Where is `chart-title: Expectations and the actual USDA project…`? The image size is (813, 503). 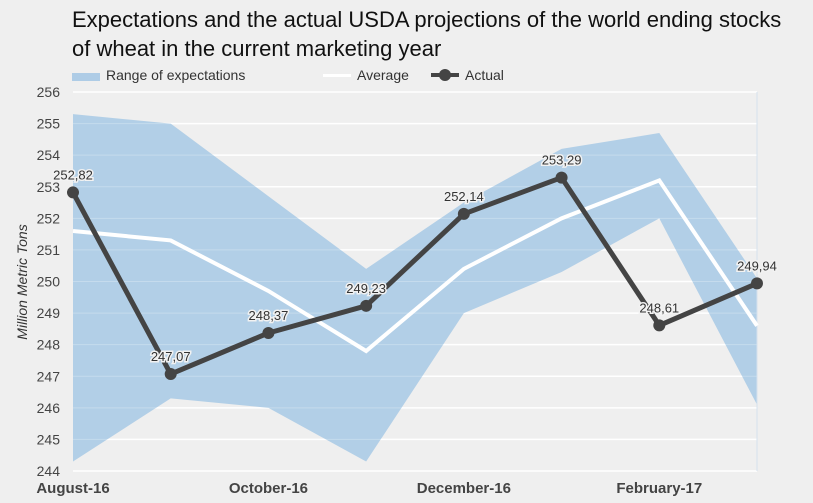 chart-title: Expectations and the actual USDA project… is located at coordinates (427, 34).